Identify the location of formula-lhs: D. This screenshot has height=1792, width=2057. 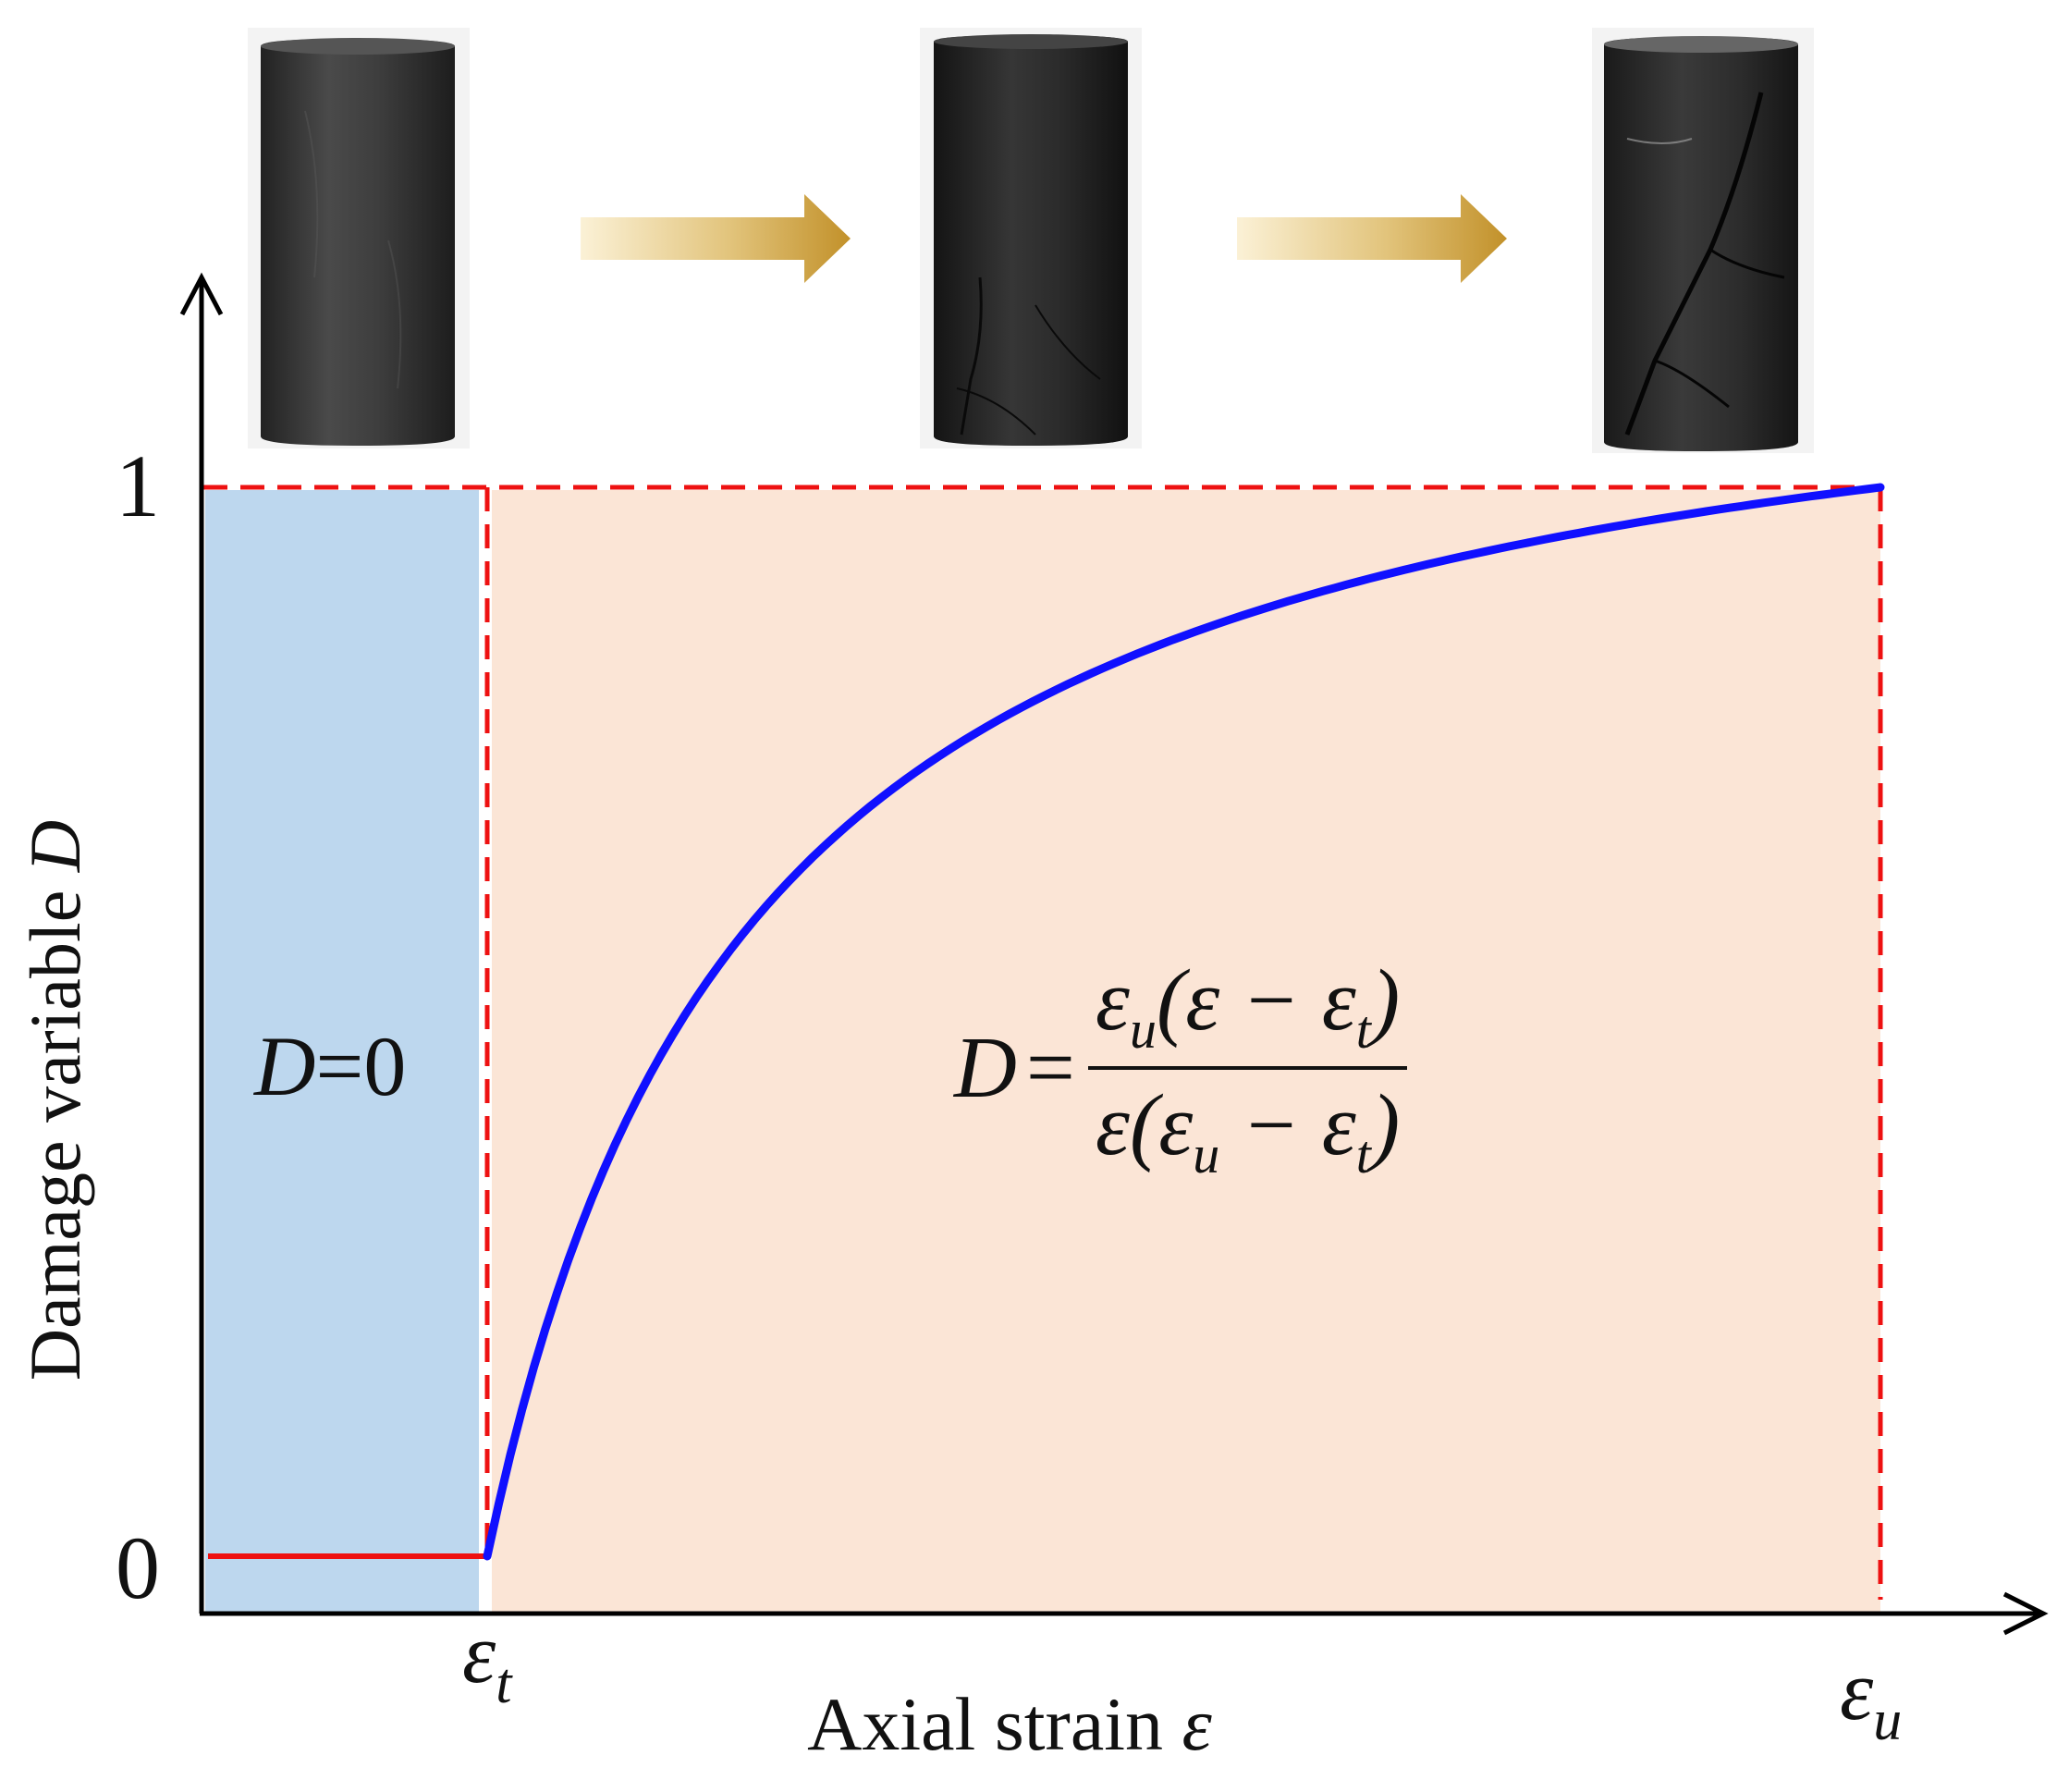
(985, 1068).